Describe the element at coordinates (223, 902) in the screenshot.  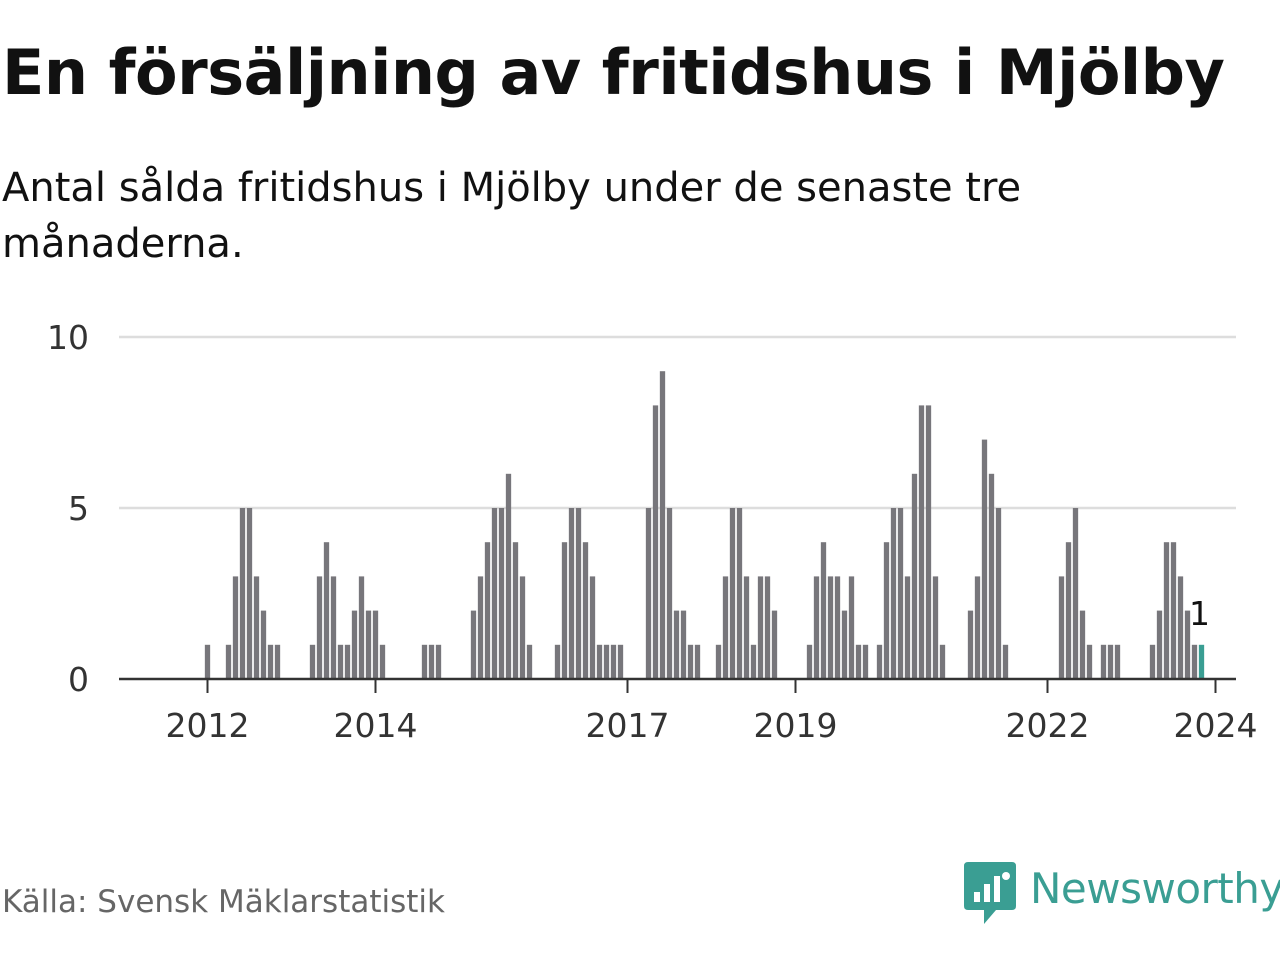
I see `source-note: Källa: Svensk Mäklarstatistik` at that location.